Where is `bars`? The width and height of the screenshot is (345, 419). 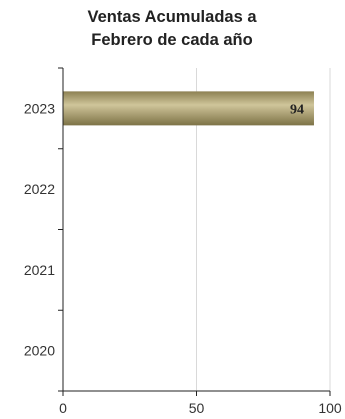
bars is located at coordinates (188, 108).